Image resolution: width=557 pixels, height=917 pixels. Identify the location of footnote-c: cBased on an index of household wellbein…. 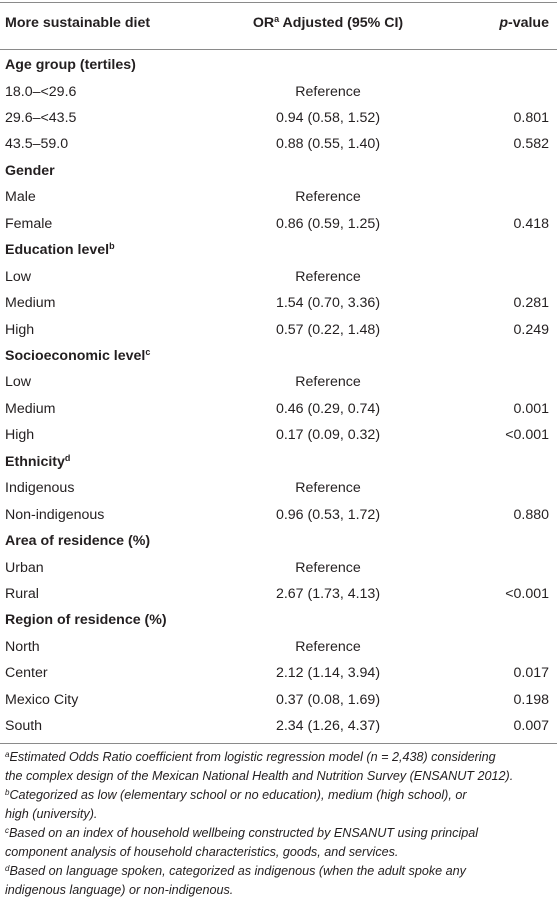
(242, 842).